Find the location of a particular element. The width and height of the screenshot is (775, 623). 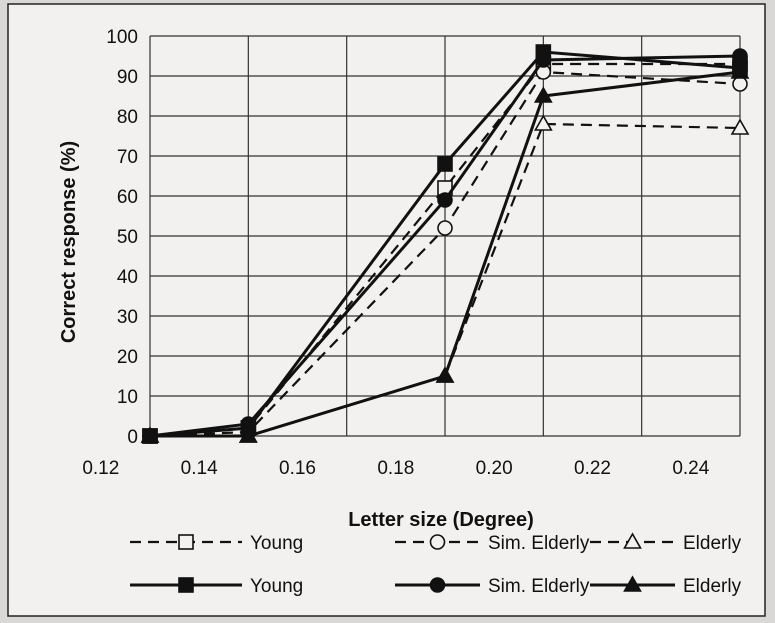

x-tick-label: 0.20 is located at coordinates (494, 468).